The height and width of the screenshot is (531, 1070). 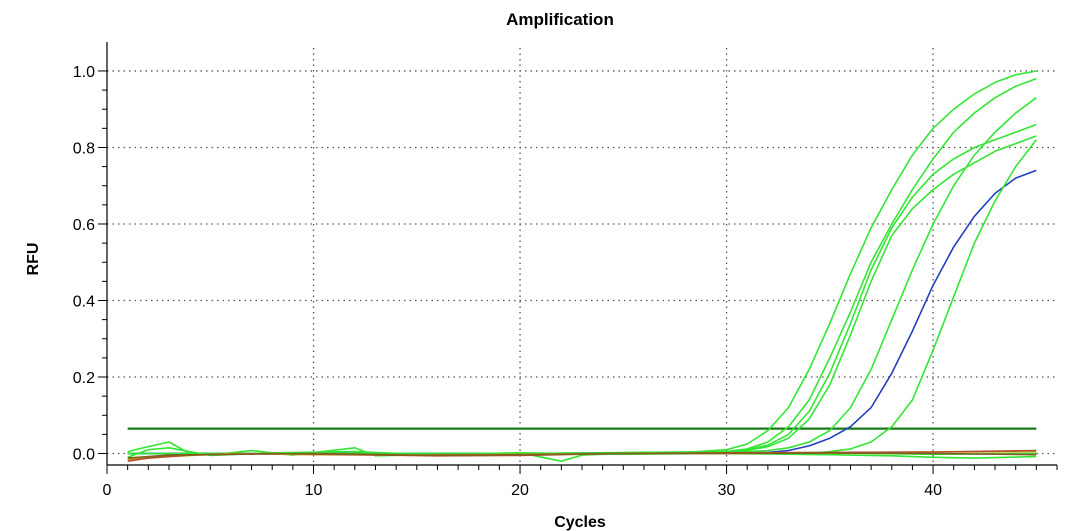 I want to click on y-tick-label-2: 0.4, so click(x=84, y=301).